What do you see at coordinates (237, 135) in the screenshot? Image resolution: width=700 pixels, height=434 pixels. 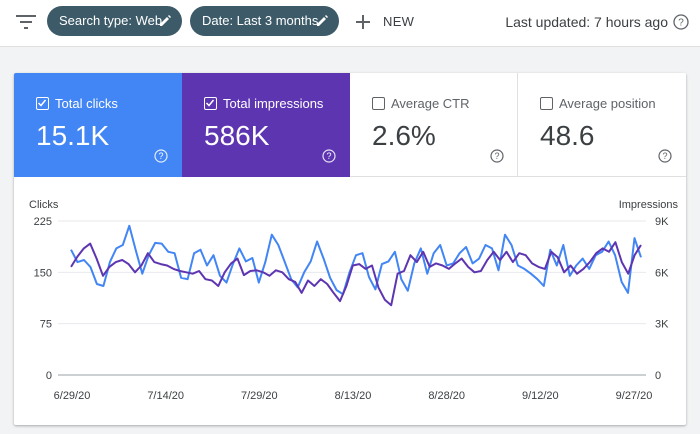 I see `metric-value: 586K` at bounding box center [237, 135].